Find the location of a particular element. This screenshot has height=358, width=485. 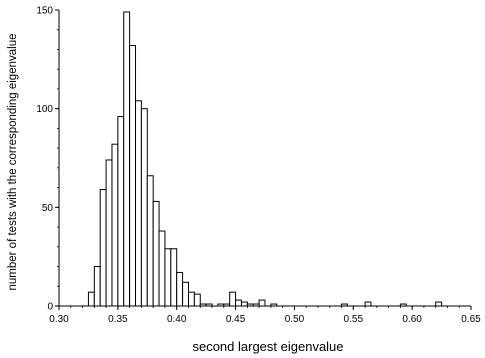

y-tick-label: 100 is located at coordinates (44, 109).